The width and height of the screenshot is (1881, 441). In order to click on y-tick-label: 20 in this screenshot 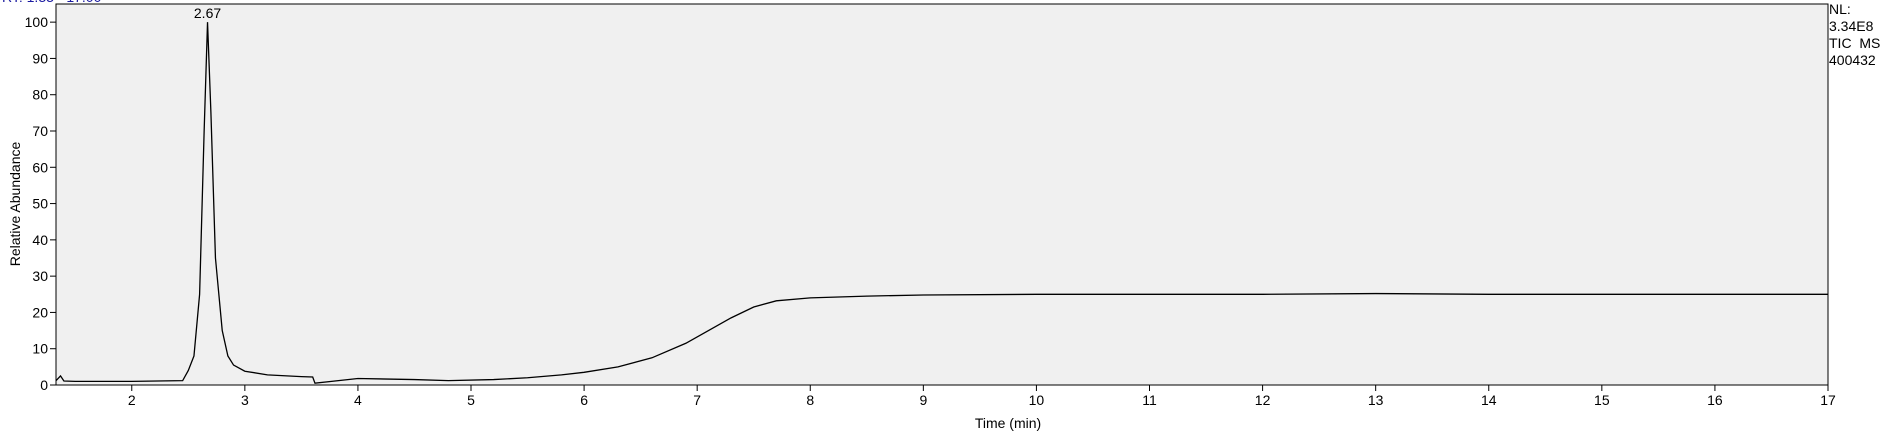, I will do `click(40, 312)`.